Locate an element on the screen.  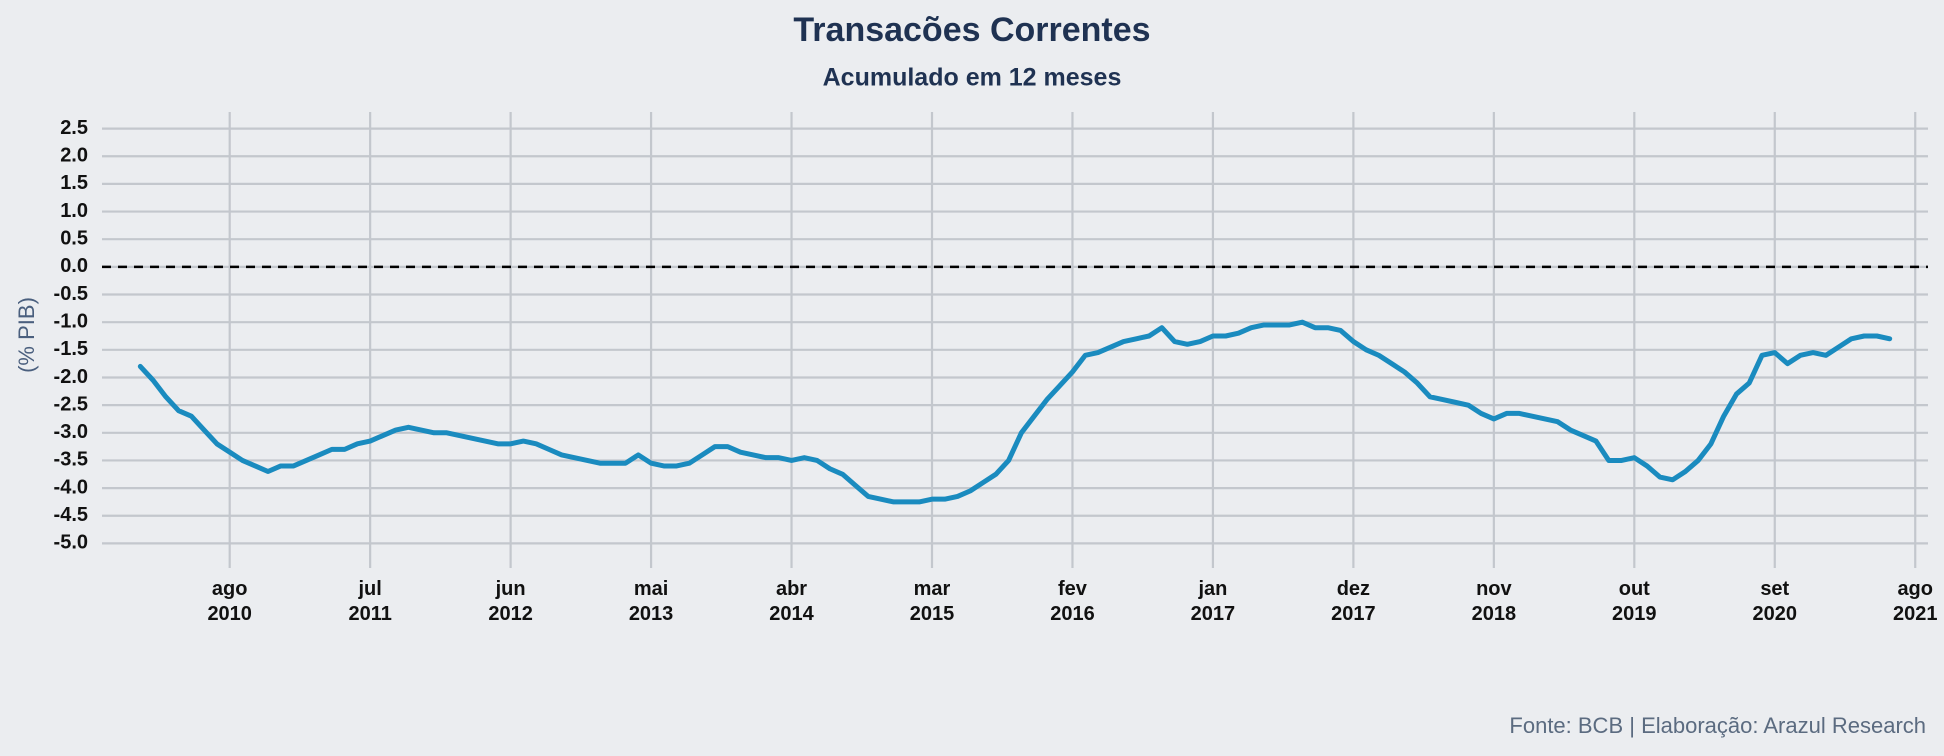
y-tick-label: 2.5 is located at coordinates (74, 128).